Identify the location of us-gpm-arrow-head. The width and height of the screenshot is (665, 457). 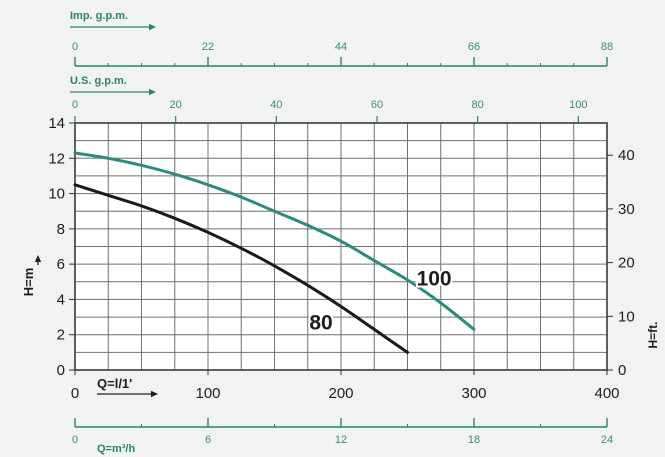
(152, 92).